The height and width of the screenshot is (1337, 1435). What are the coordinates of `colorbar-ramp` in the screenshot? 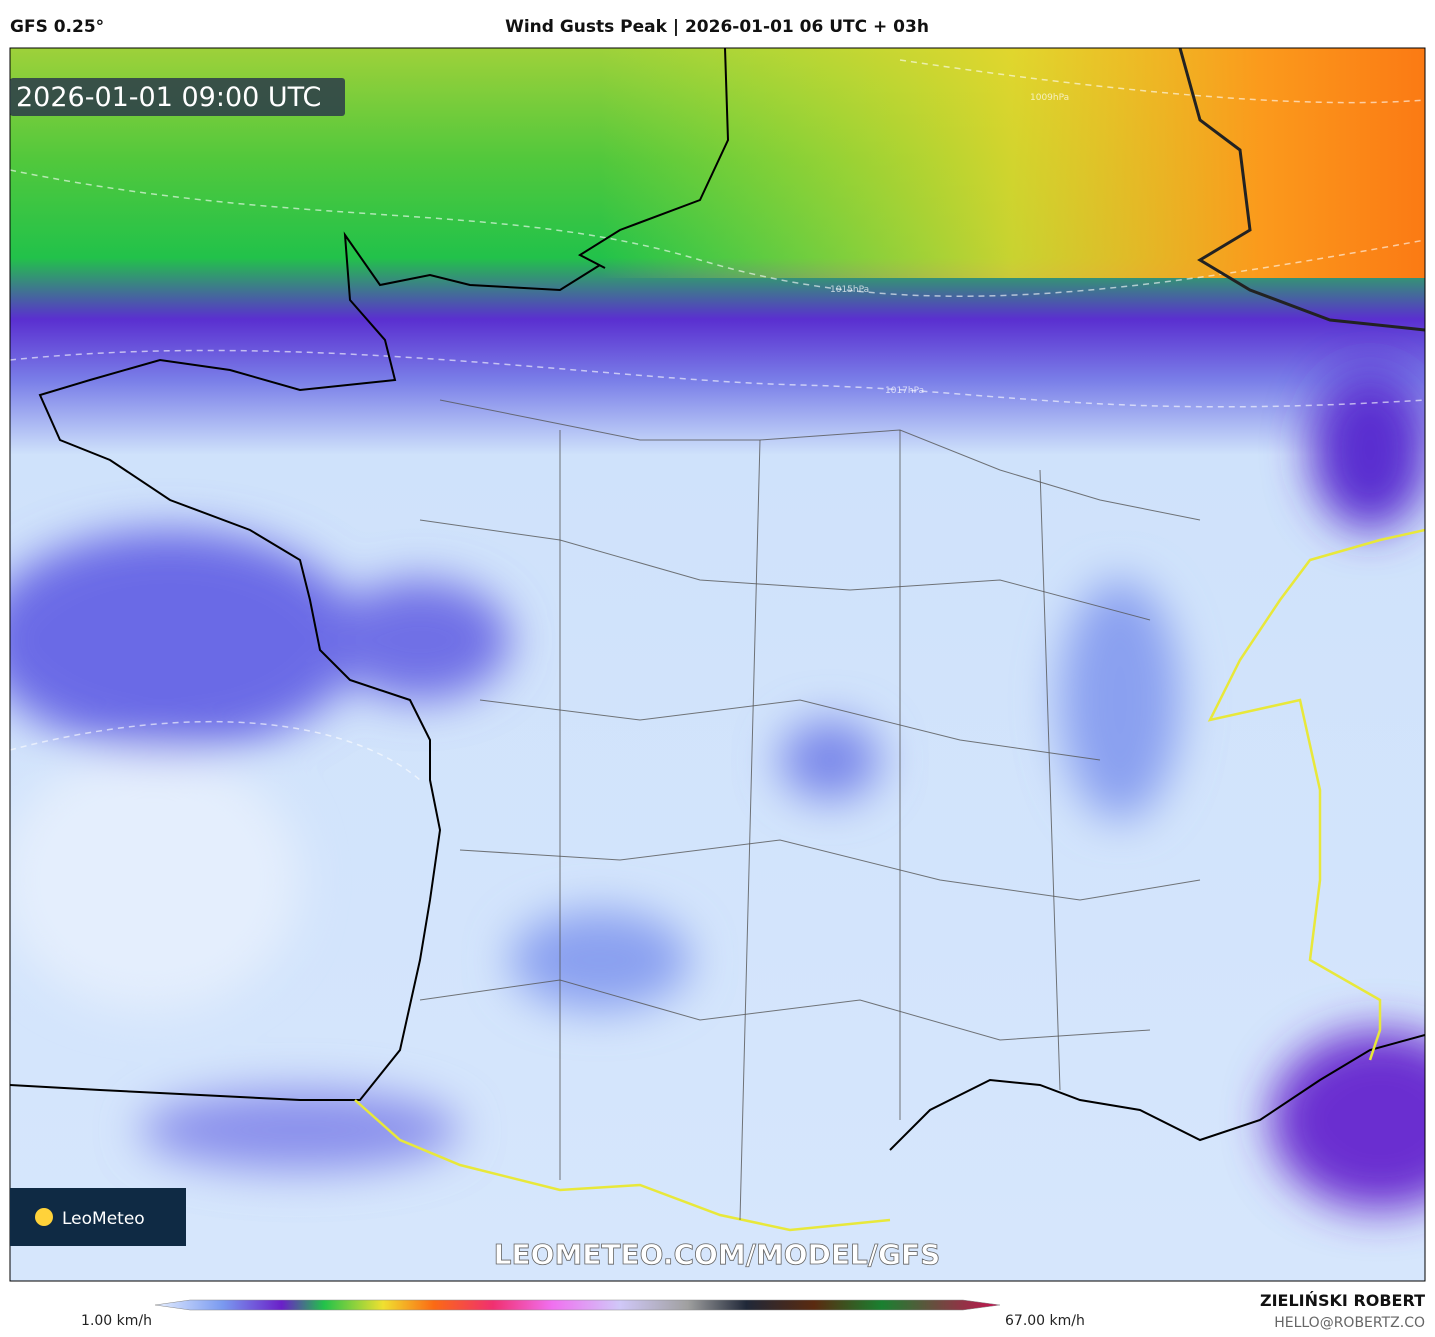 It's located at (577, 1305).